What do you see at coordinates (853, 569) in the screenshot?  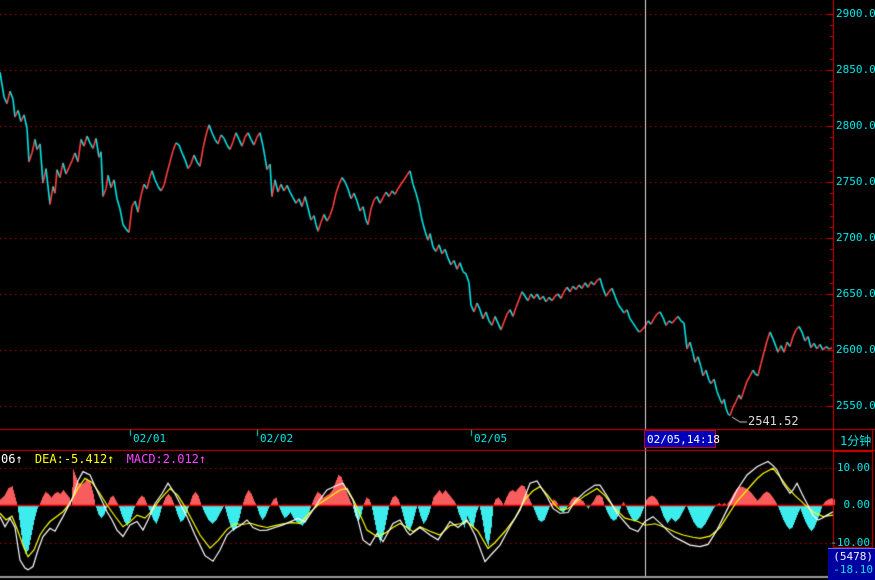 I see `info-box-low: -18.10` at bounding box center [853, 569].